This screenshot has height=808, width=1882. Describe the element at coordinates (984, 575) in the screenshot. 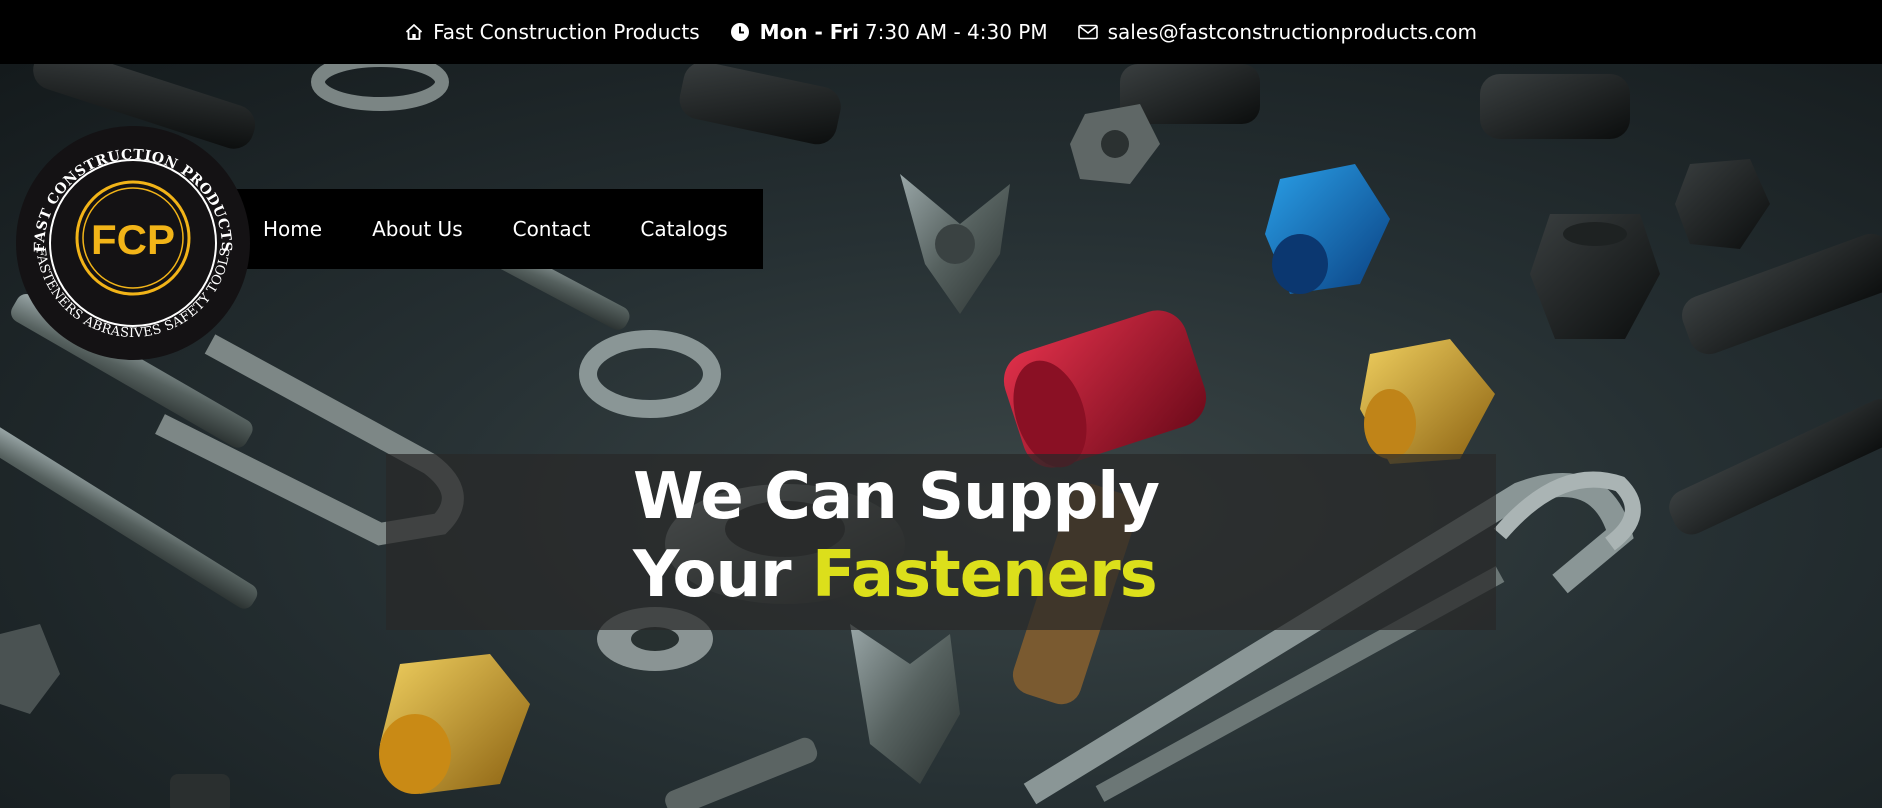

I see `headline-accent-word: Fasteners` at that location.